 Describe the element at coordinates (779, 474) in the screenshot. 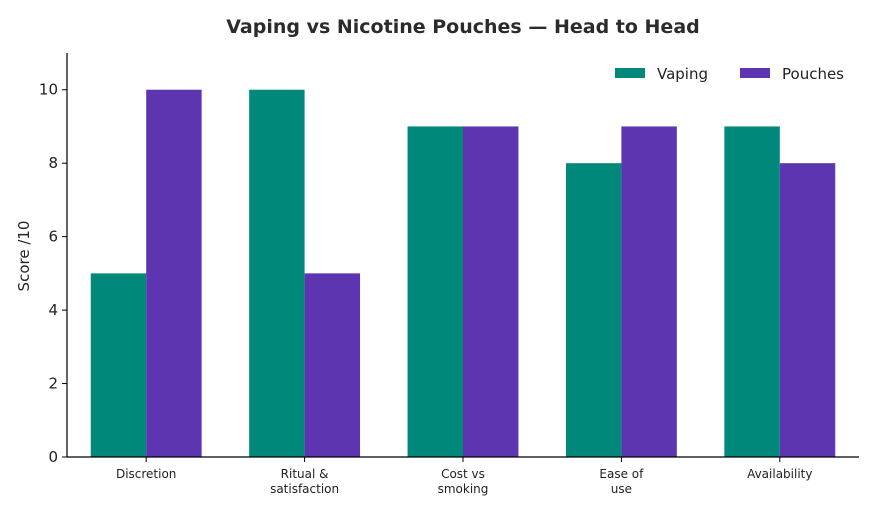

I see `x-tick-label: Availability` at that location.